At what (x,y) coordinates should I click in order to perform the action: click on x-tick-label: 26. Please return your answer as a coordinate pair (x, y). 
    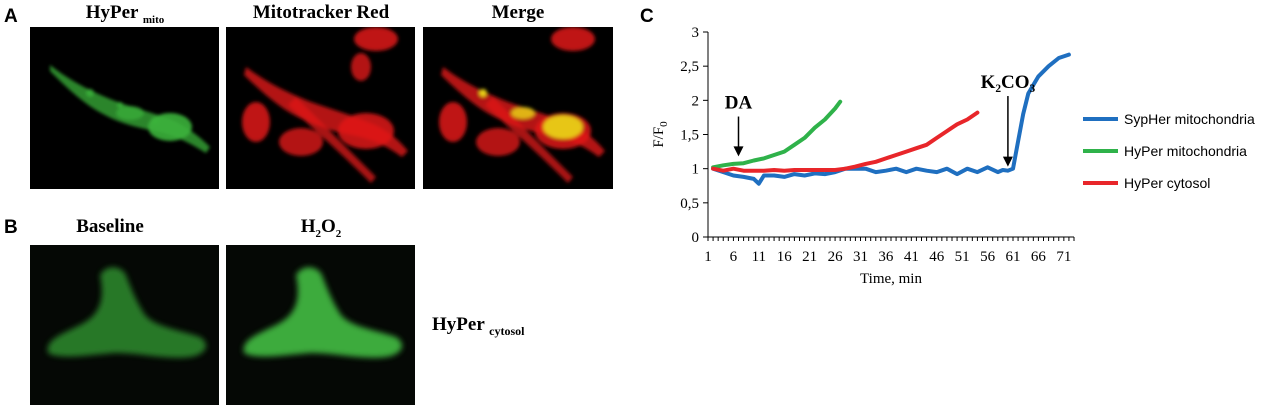
    Looking at the image, I should click on (836, 257).